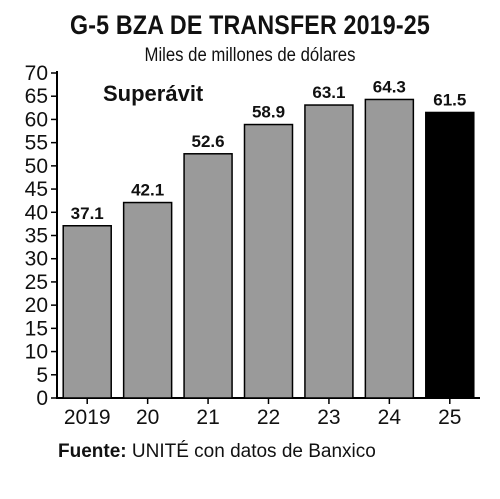  What do you see at coordinates (87, 213) in the screenshot?
I see `data-label-2019: 37.1` at bounding box center [87, 213].